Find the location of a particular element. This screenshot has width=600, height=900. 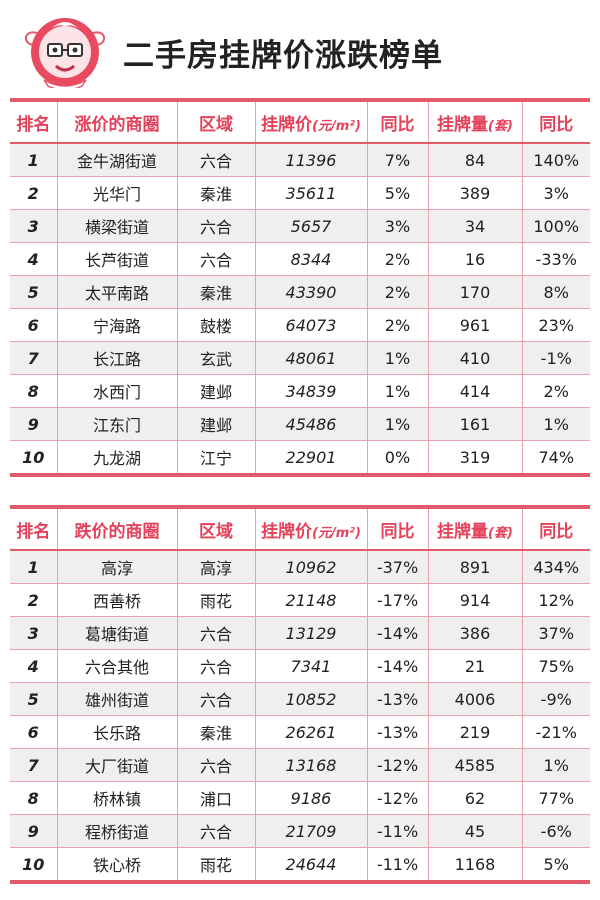

price-unit: (元/m²) is located at coordinates (336, 533).